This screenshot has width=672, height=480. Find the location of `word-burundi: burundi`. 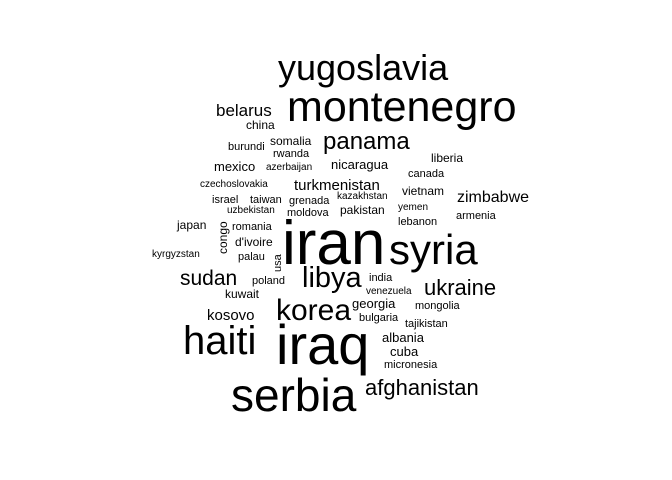

word-burundi: burundi is located at coordinates (246, 147).